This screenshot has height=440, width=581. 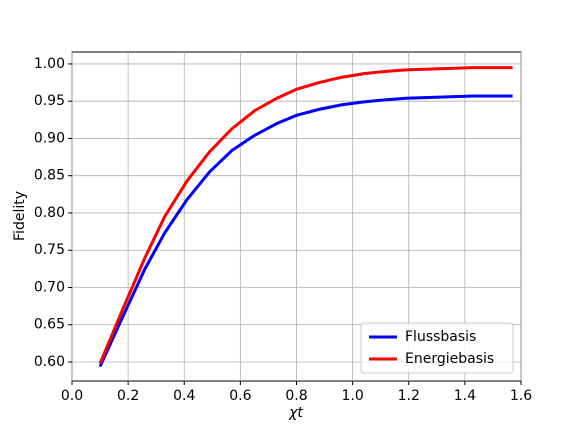 I want to click on y-tick-label: 0.90, so click(x=49, y=138).